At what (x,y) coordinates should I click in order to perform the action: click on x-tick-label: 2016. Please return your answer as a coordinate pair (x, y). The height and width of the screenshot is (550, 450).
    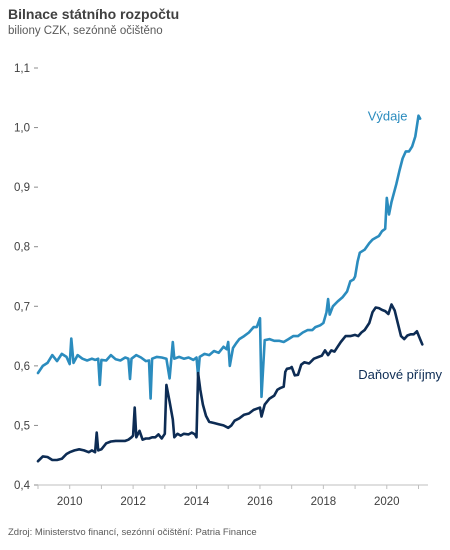
    Looking at the image, I should click on (260, 502).